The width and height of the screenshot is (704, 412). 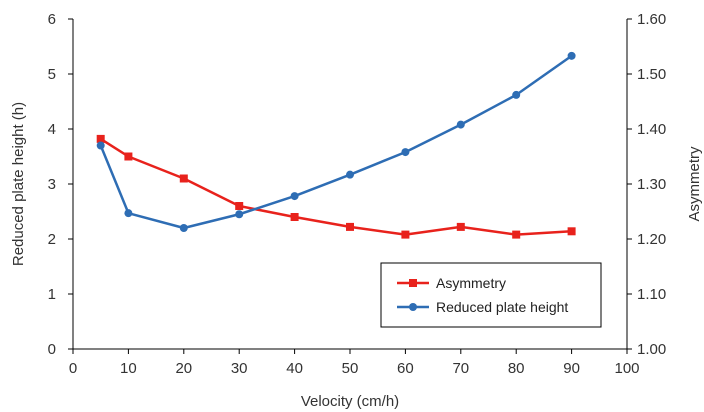 What do you see at coordinates (52, 184) in the screenshot?
I see `y-left-tick-label: 3` at bounding box center [52, 184].